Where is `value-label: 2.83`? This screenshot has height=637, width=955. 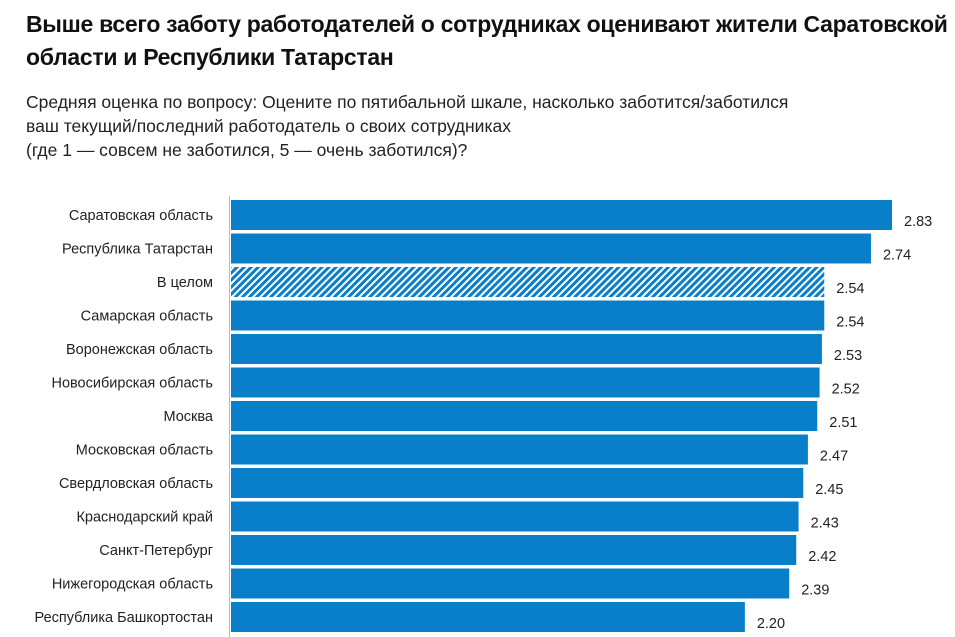 value-label: 2.83 is located at coordinates (918, 222).